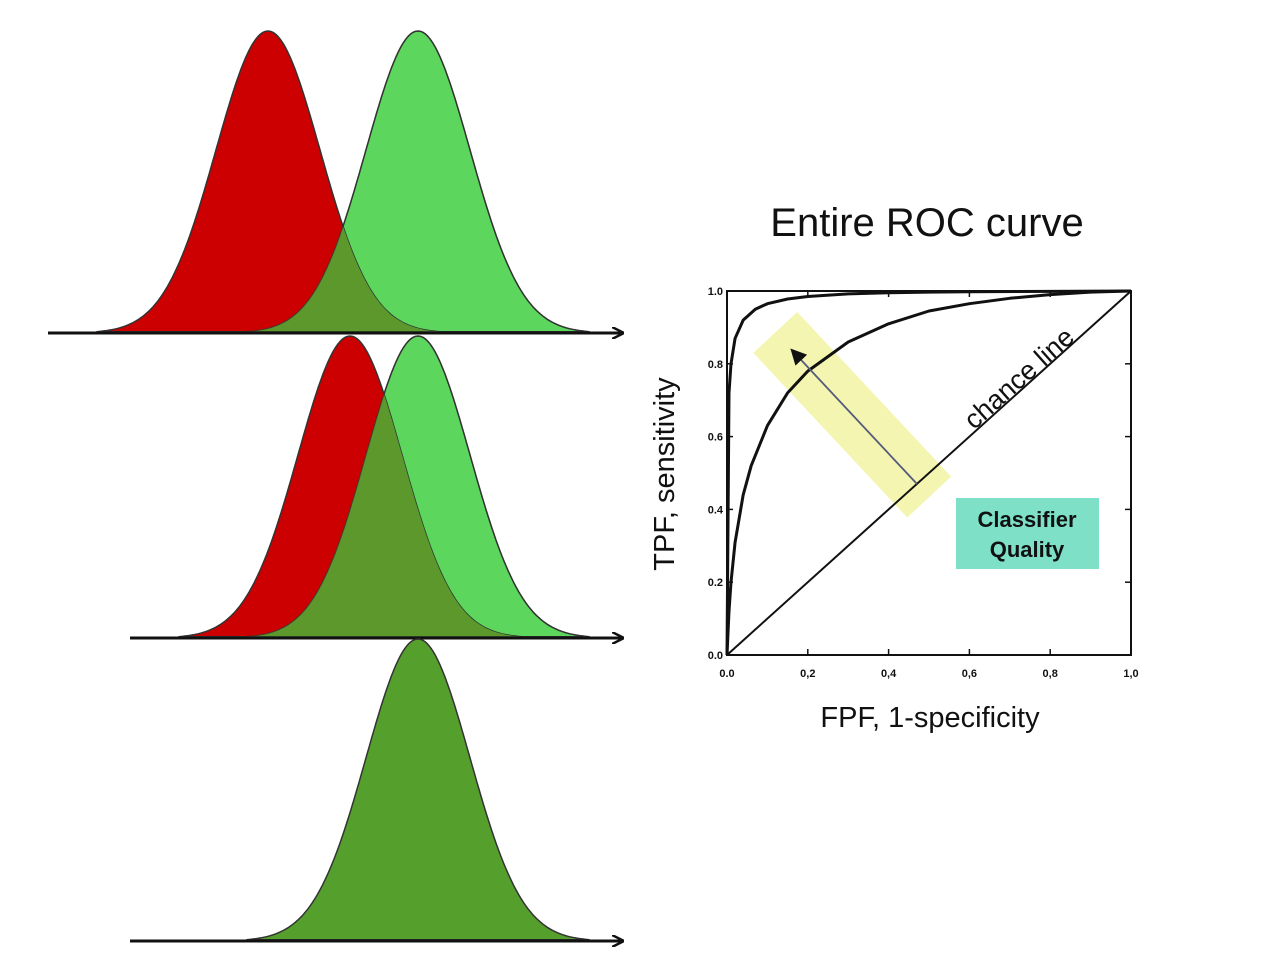 The width and height of the screenshot is (1264, 964). What do you see at coordinates (715, 656) in the screenshot?
I see `y-tick-label: 0.0` at bounding box center [715, 656].